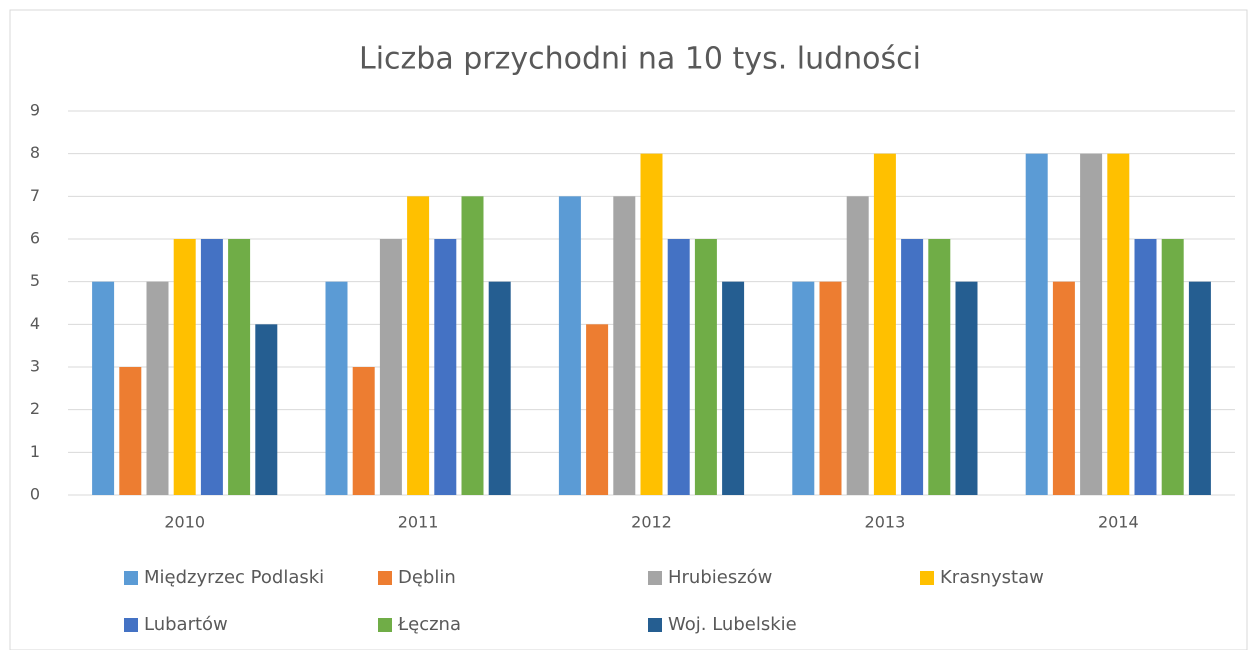 The width and height of the screenshot is (1258, 650). I want to click on x-tick-label: 2014, so click(1118, 522).